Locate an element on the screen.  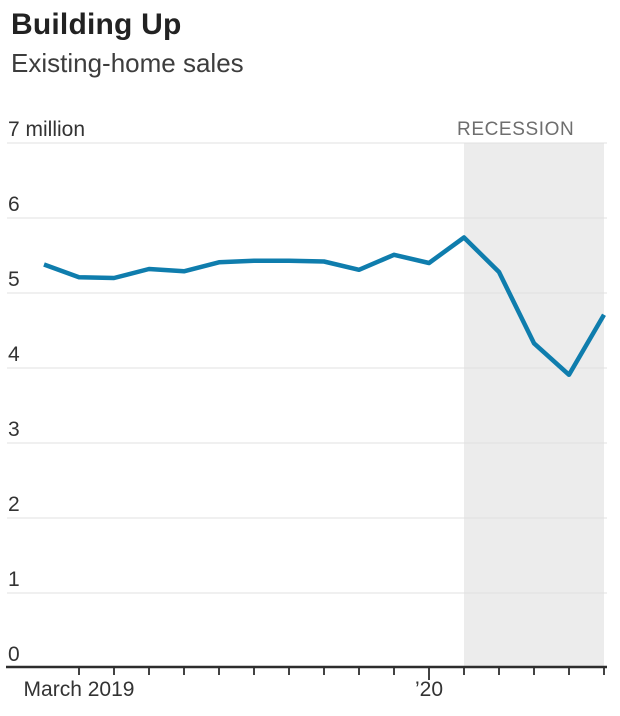
y-axis-label: 7 million is located at coordinates (47, 129).